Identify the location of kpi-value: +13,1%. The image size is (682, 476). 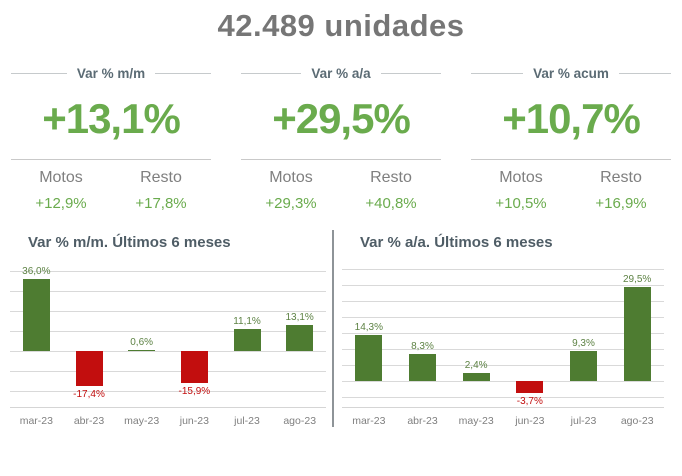
(111, 118).